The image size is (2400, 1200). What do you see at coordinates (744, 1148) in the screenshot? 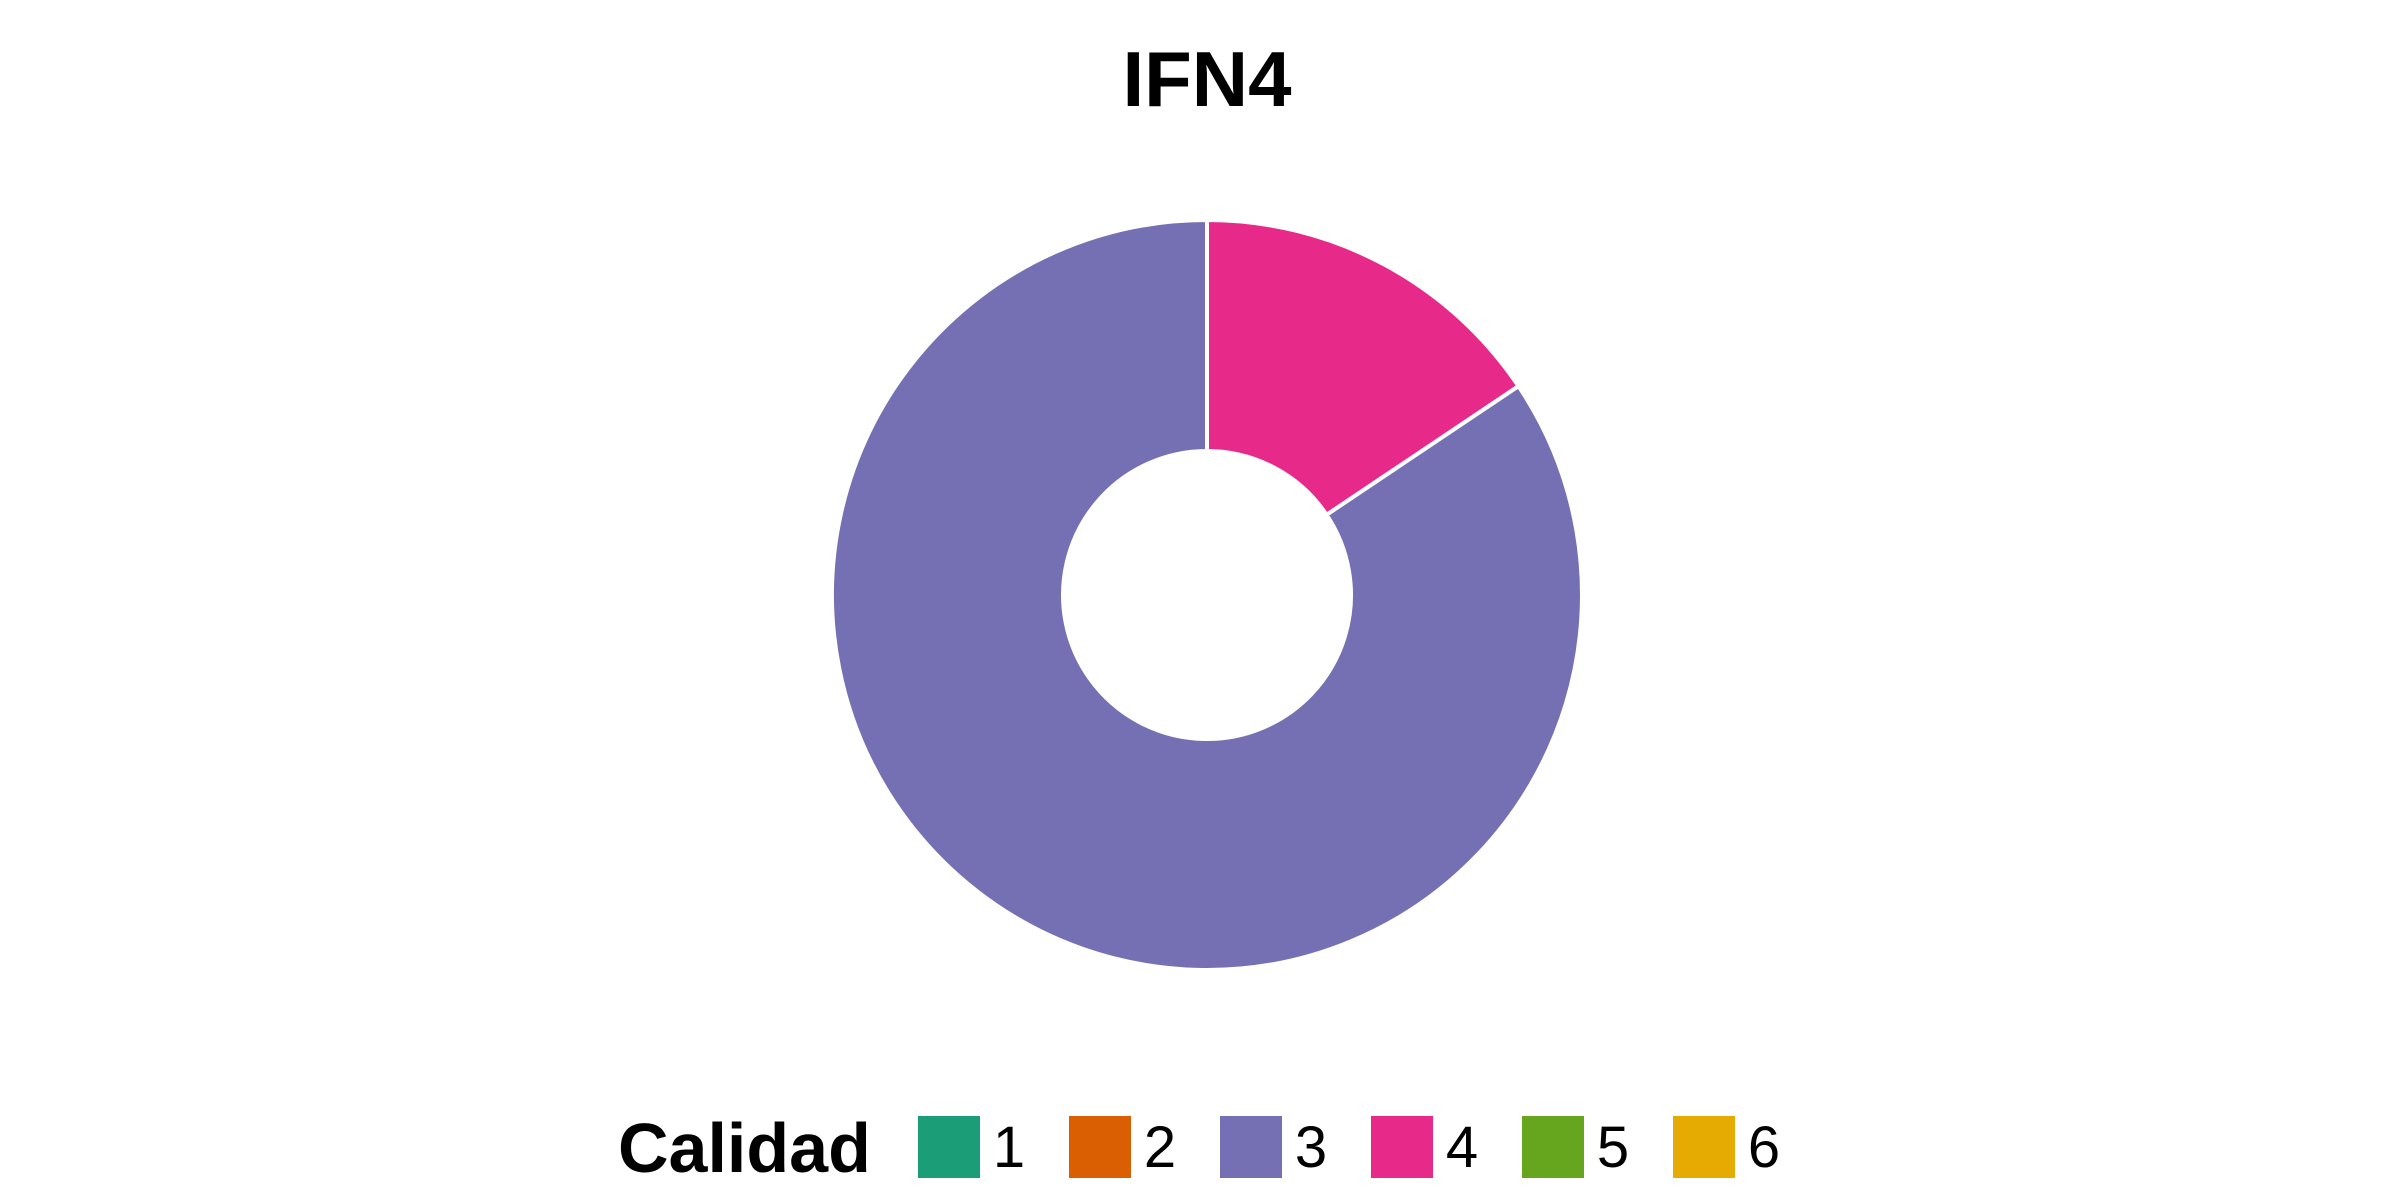
I see `legend-title: Calidad` at bounding box center [744, 1148].